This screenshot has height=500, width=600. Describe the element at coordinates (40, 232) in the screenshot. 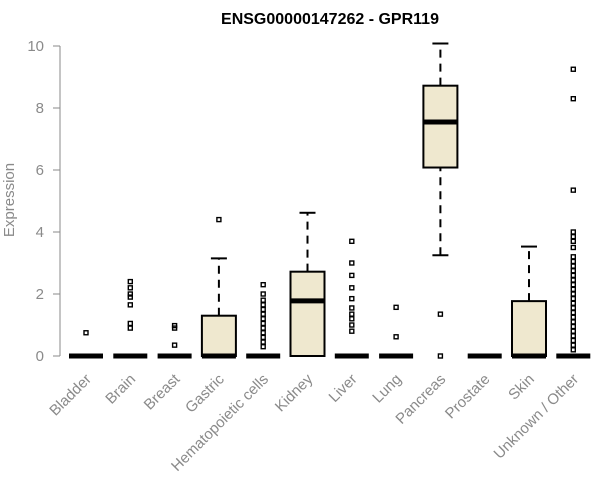

I see `y-tick-label: 4` at that location.